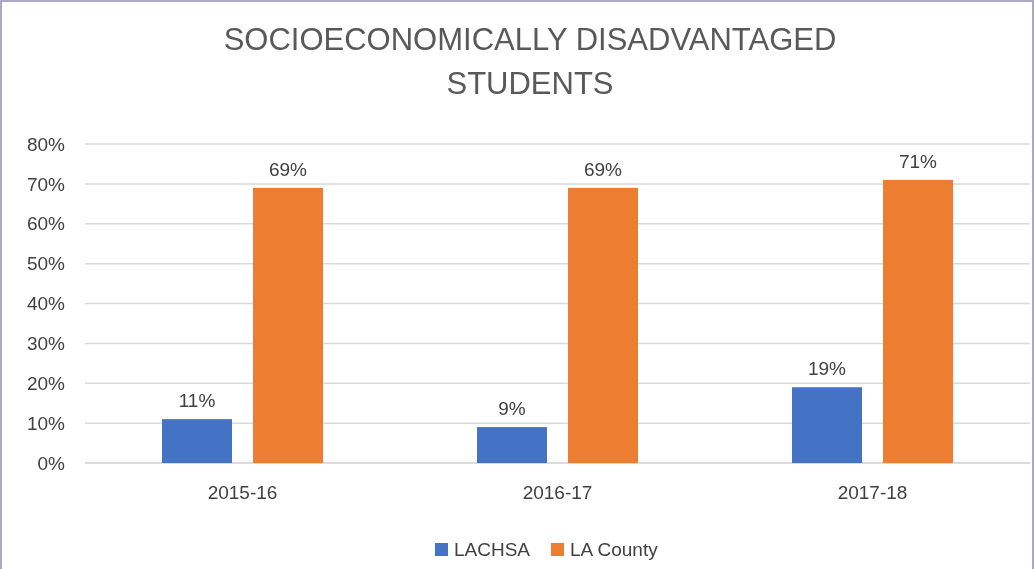  I want to click on y-tick-label: 0%, so click(51, 463).